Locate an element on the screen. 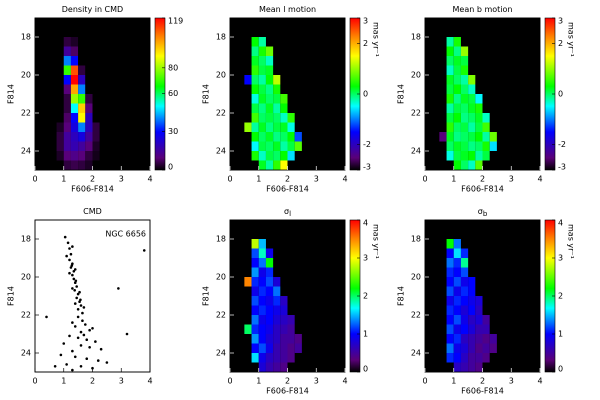 The width and height of the screenshot is (600, 400). colorbar-tick-label: 3 is located at coordinates (365, 21).